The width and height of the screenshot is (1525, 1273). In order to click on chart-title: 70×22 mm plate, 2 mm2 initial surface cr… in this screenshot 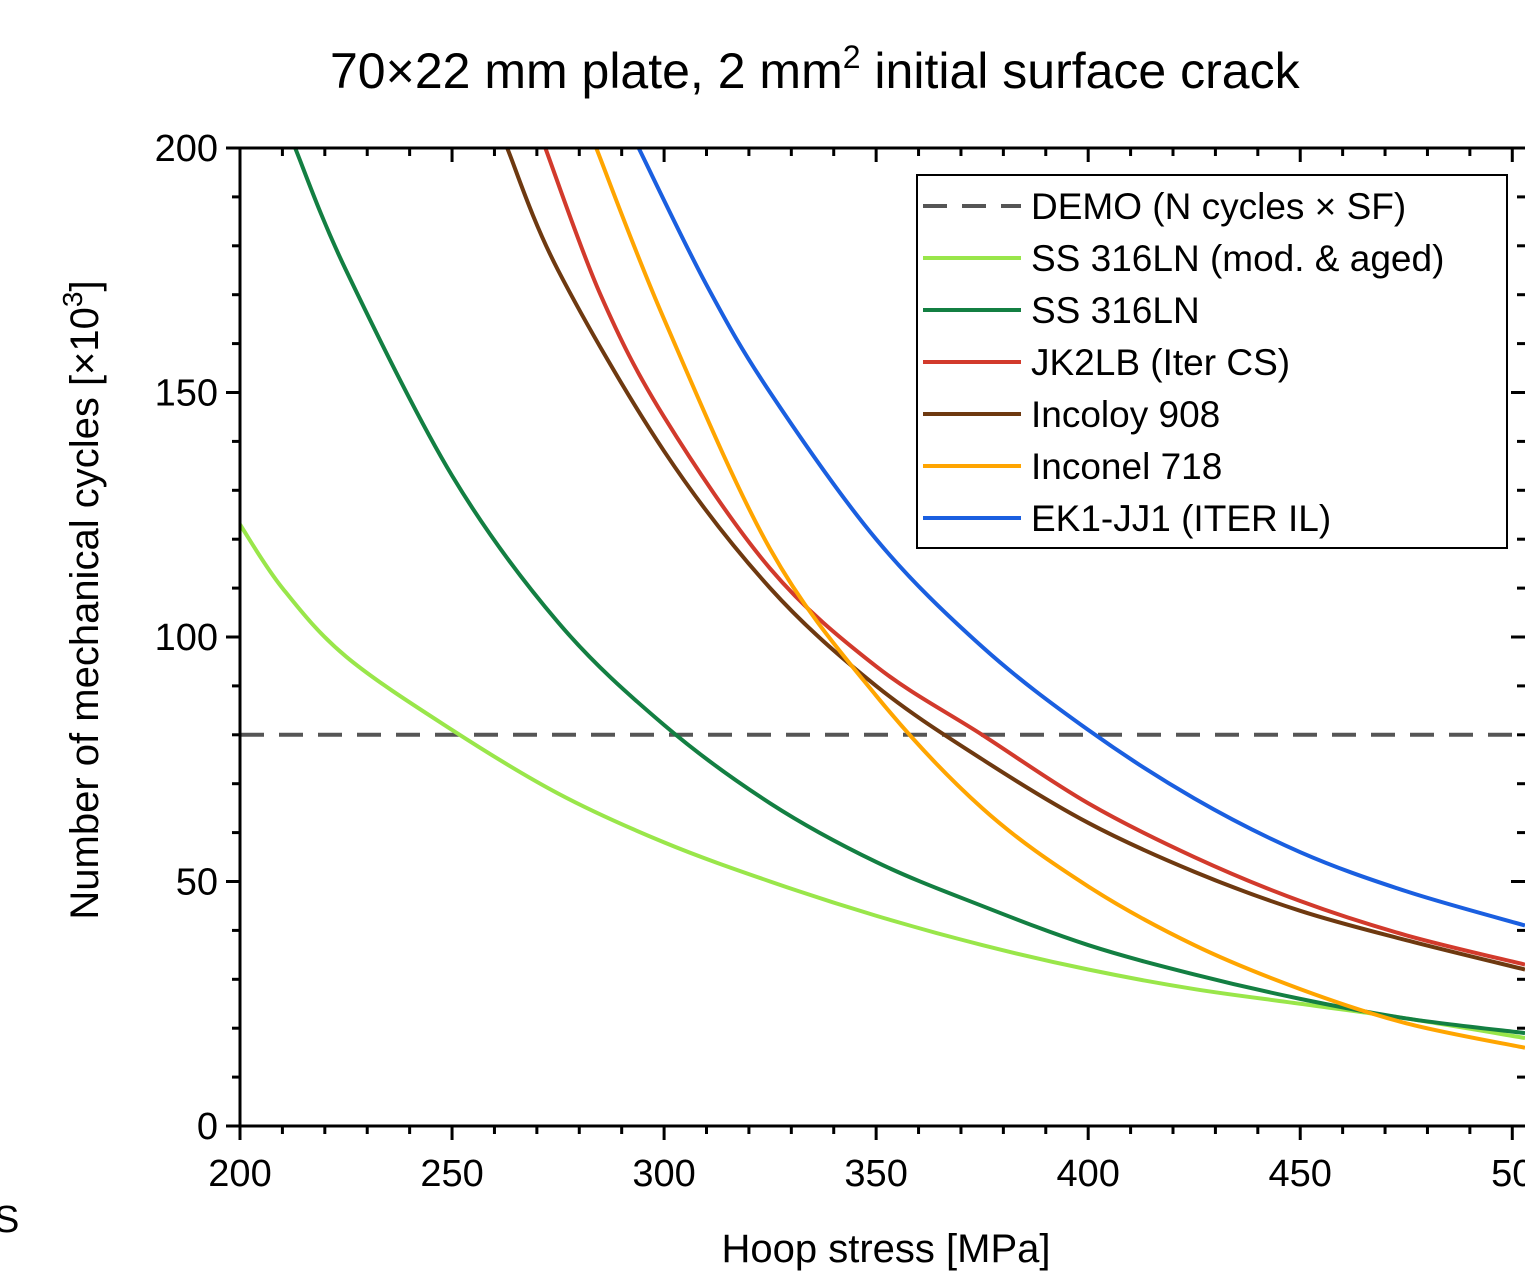, I will do `click(815, 69)`.